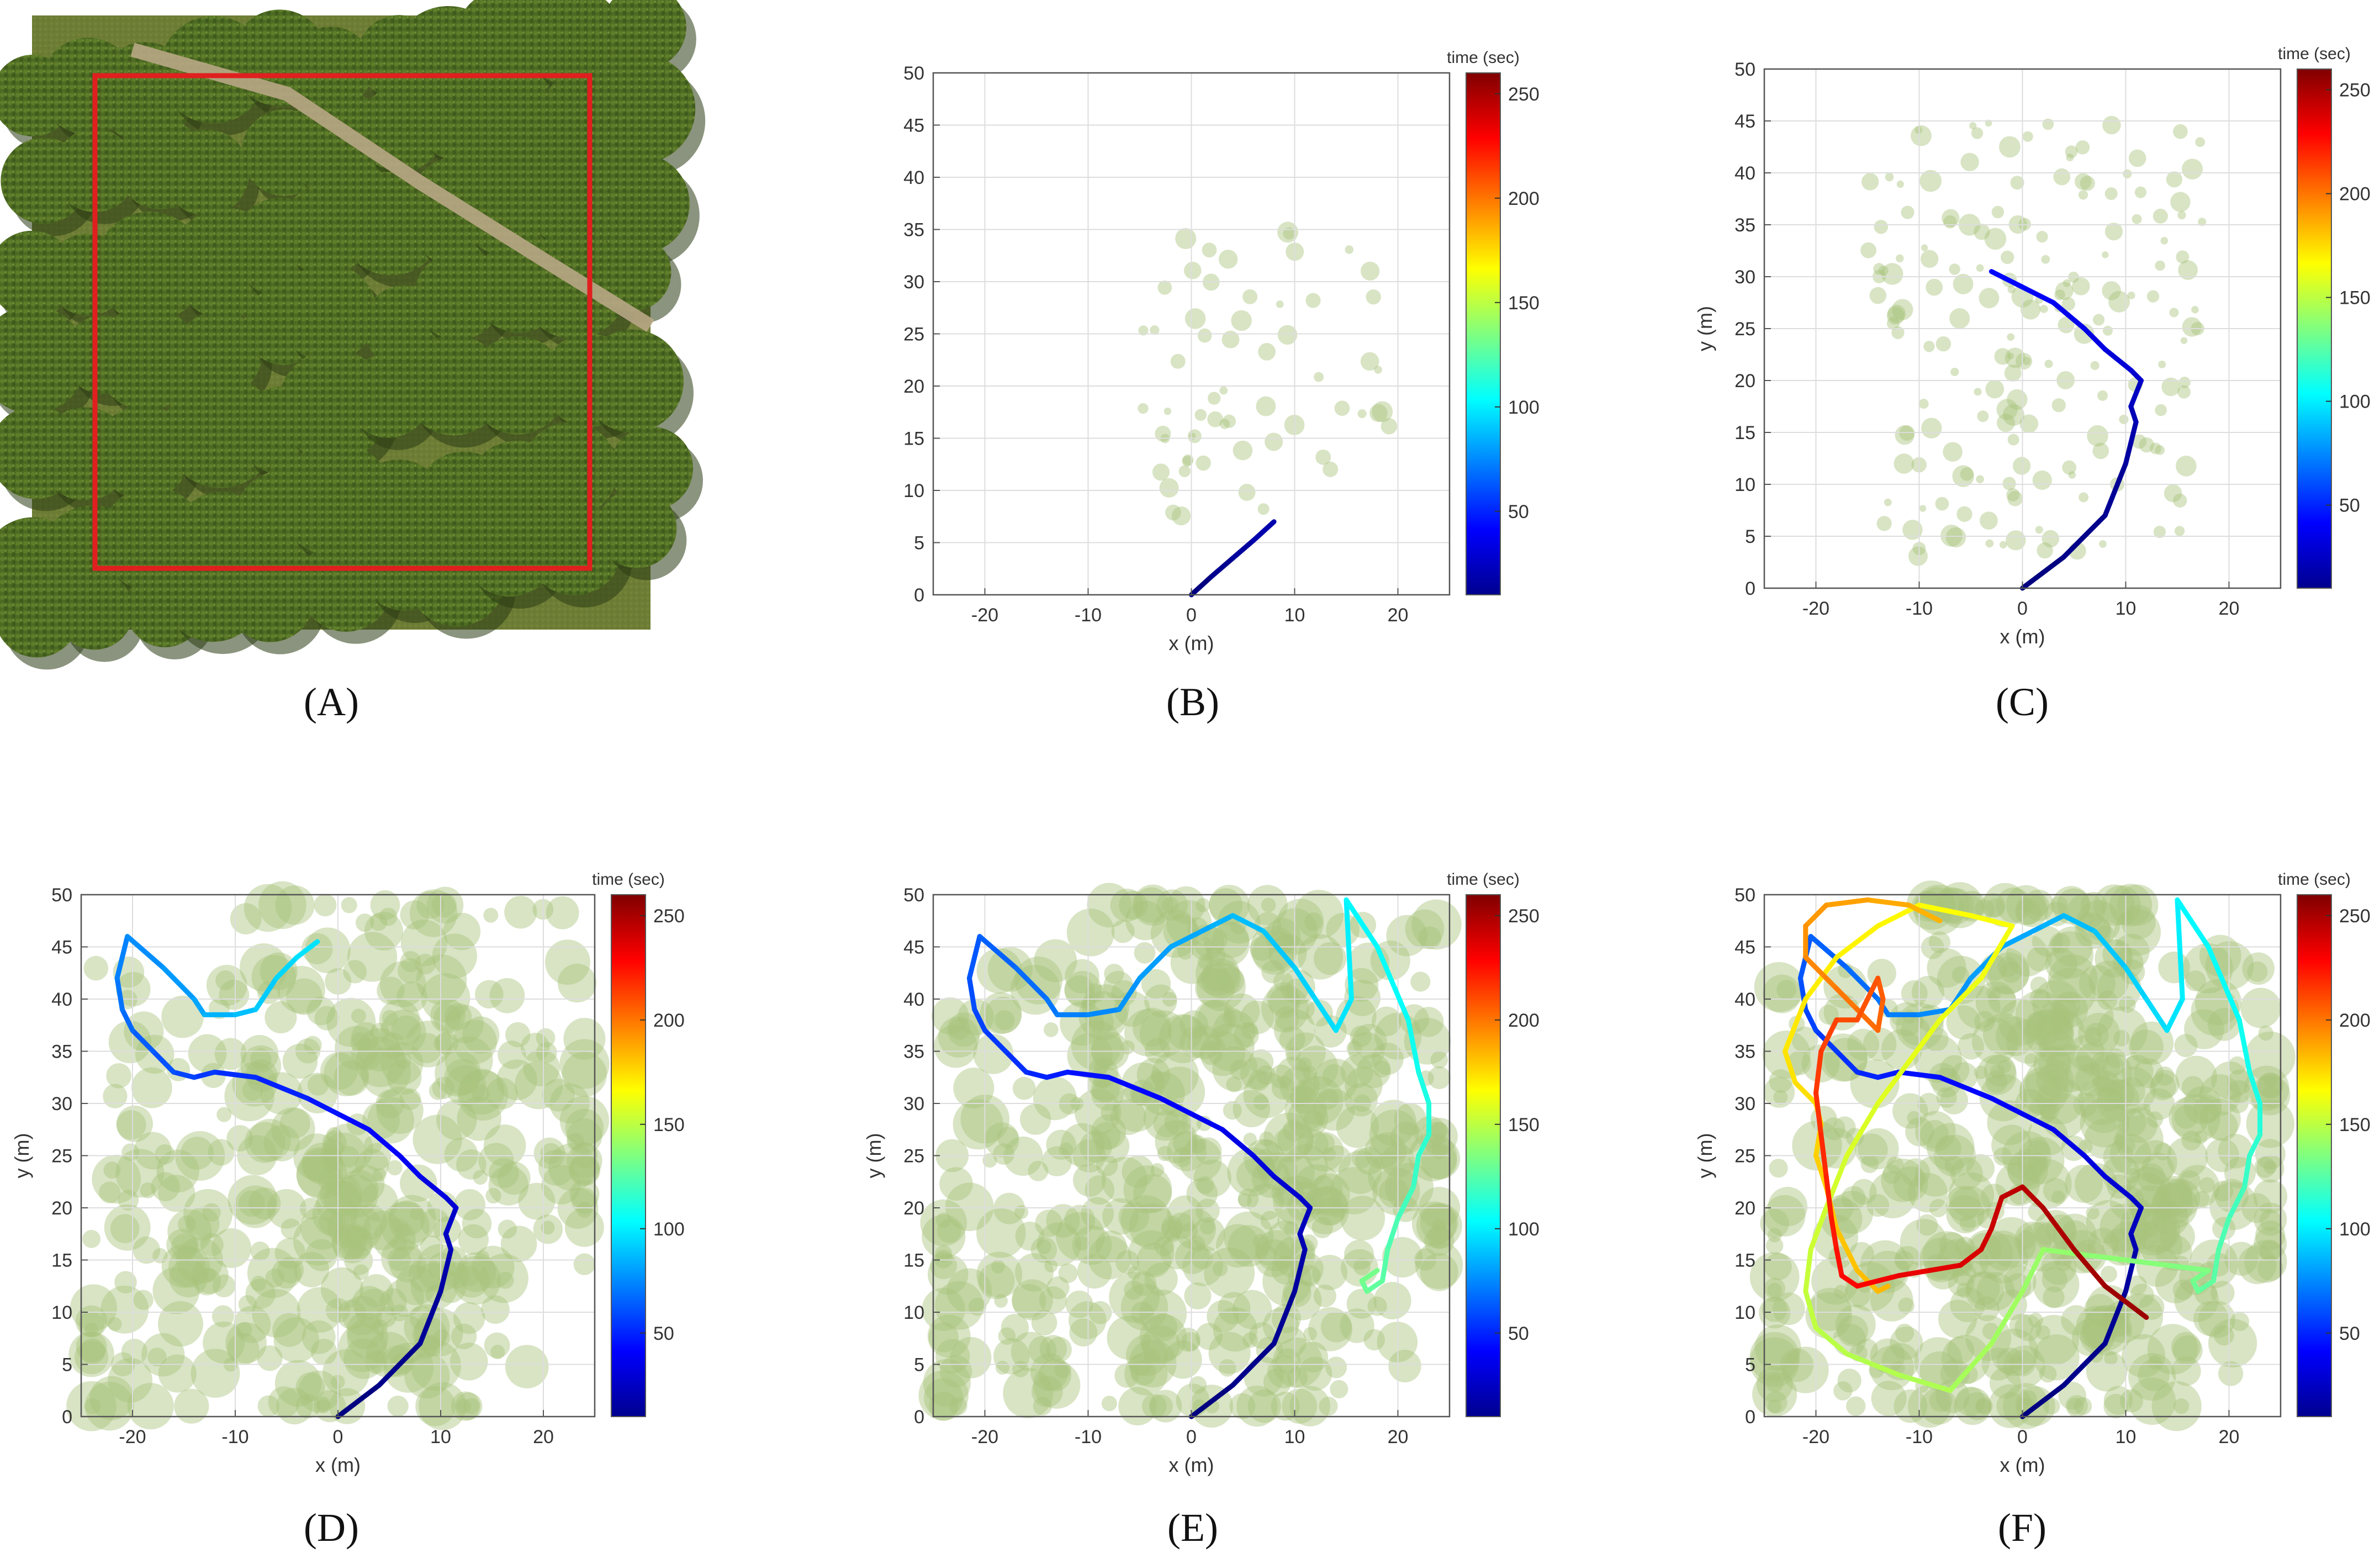  I want to click on y-tick-label: 45, so click(1744, 122).